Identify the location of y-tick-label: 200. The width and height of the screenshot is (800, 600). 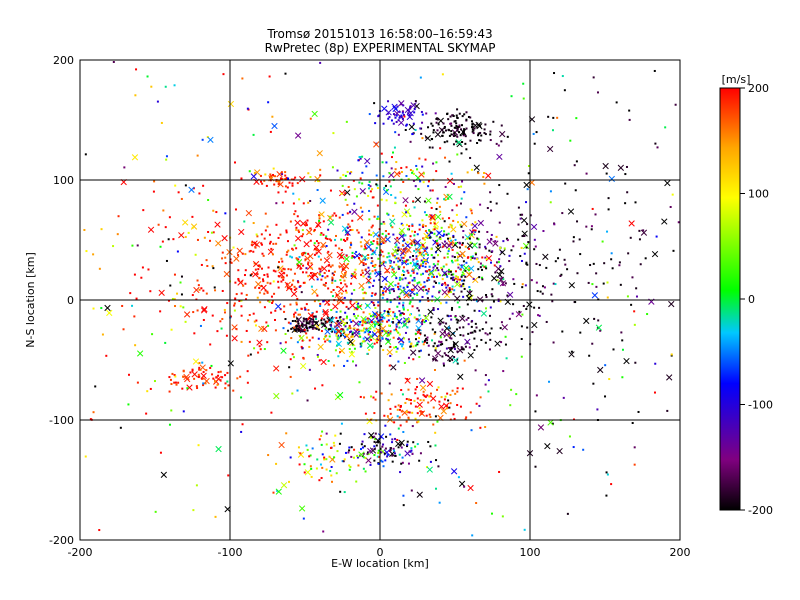
(63, 60).